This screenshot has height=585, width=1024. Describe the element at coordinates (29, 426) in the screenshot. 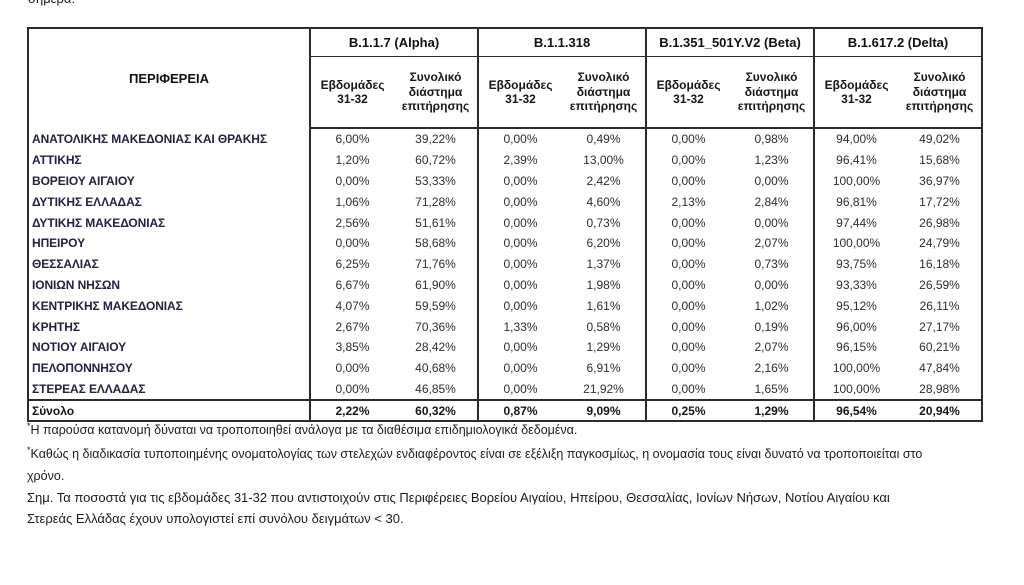

I see `footnote-marker: *` at that location.